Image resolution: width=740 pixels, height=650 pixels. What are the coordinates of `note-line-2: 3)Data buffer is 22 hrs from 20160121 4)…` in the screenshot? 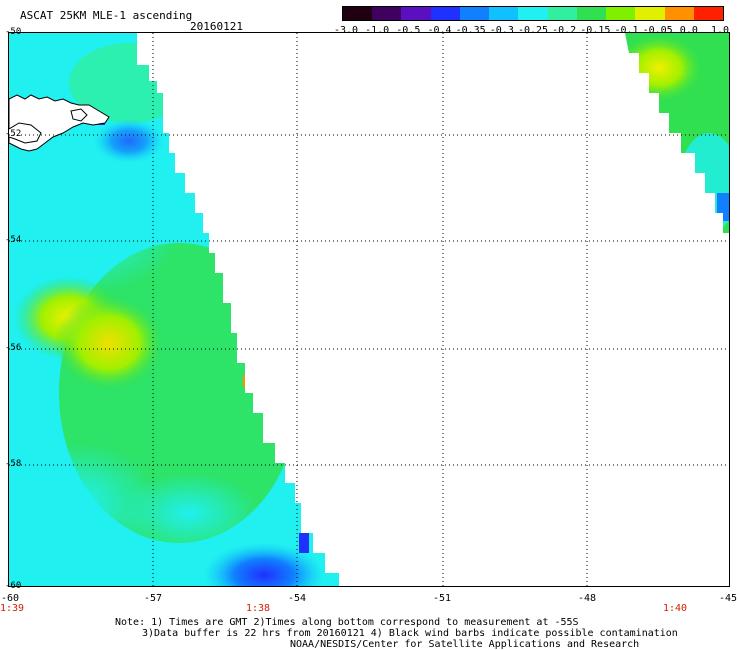 It's located at (410, 633).